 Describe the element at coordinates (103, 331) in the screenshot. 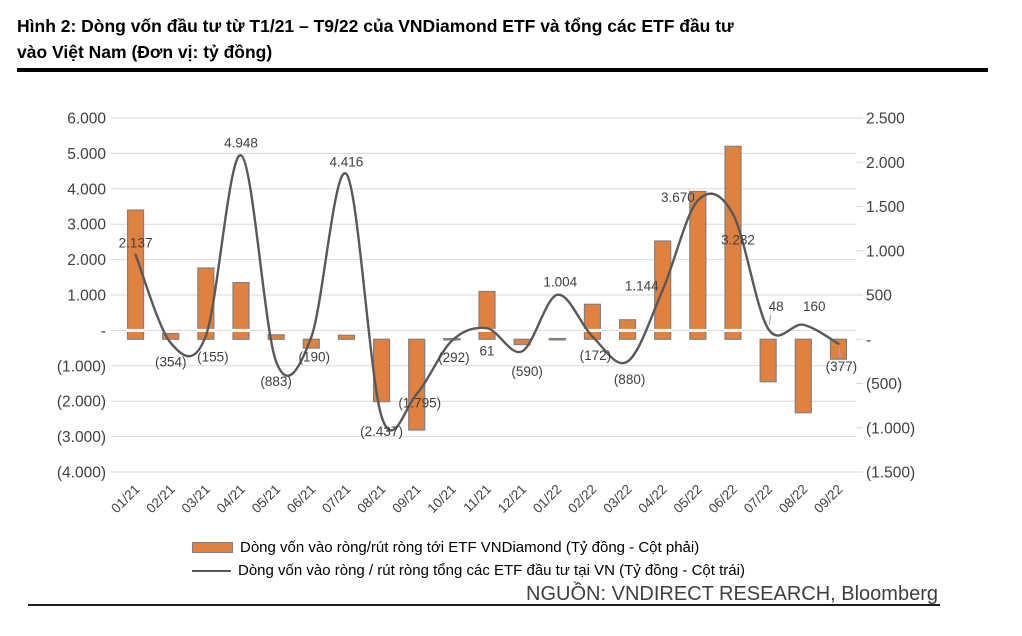

I see `left-axis-tick: -` at that location.